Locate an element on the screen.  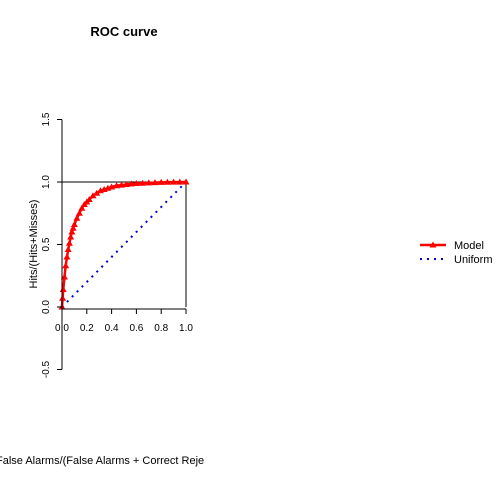
uniform-series is located at coordinates (124, 244).